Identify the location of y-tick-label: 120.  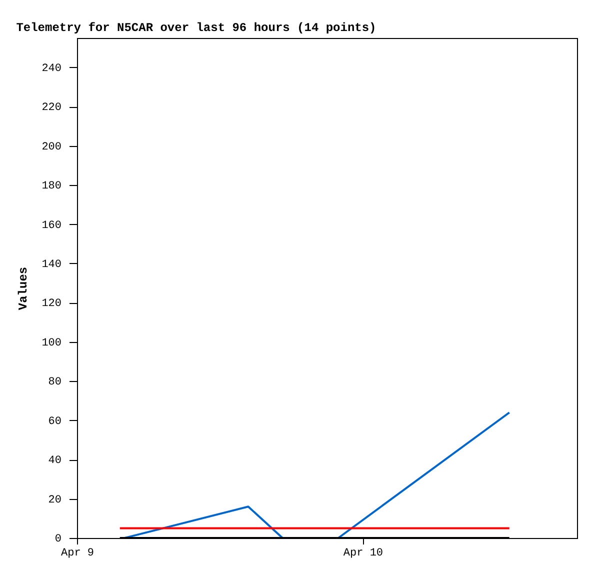
(52, 304).